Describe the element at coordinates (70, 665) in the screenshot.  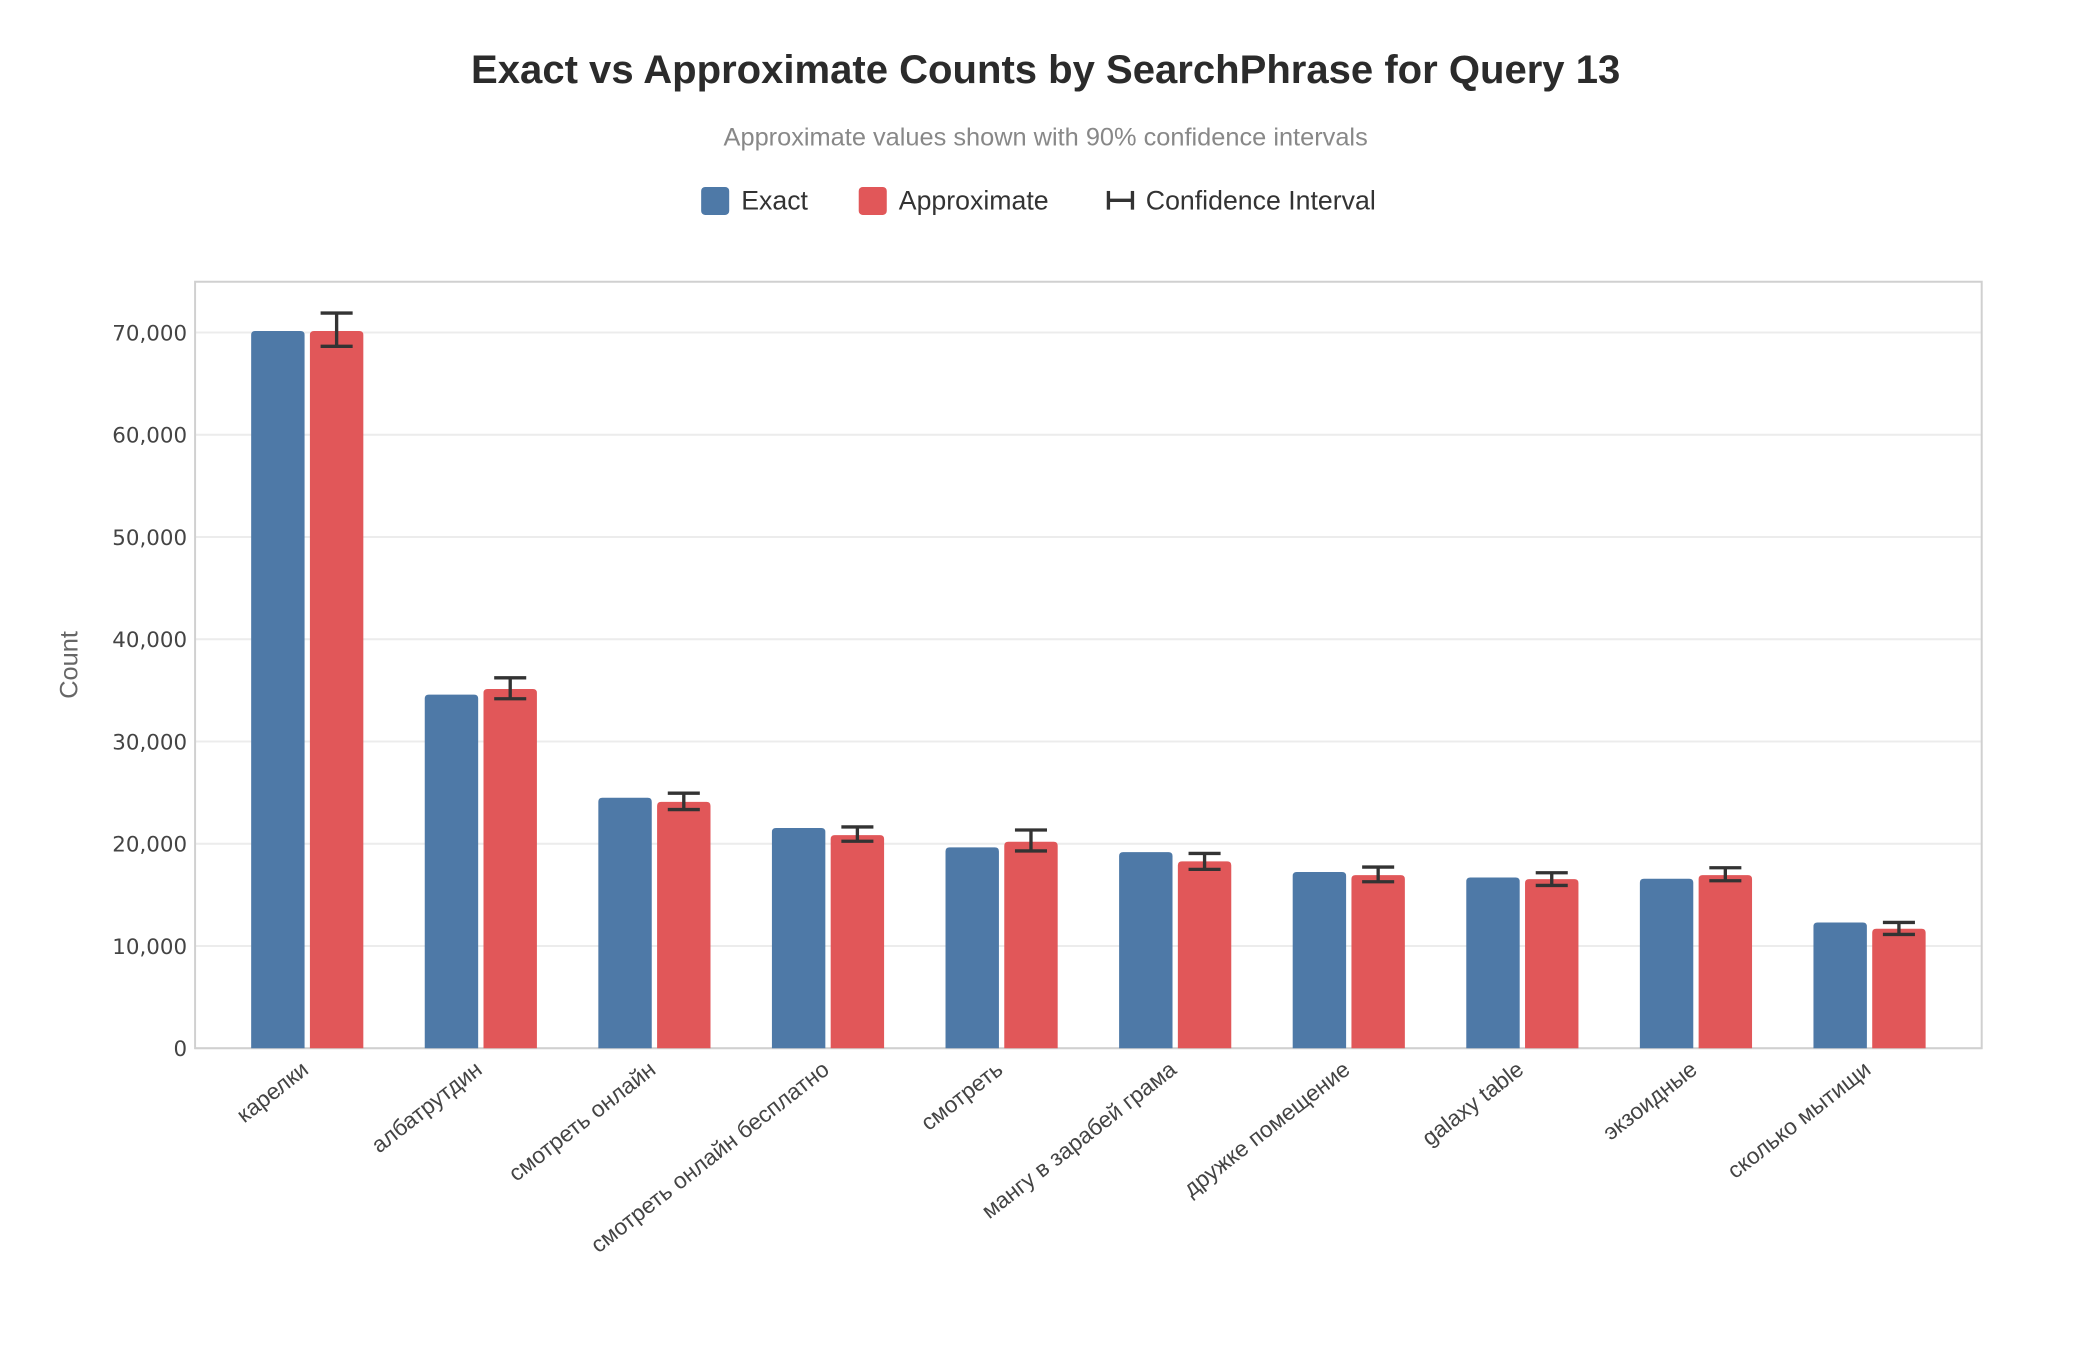
I see `y-axis-label: Count` at that location.